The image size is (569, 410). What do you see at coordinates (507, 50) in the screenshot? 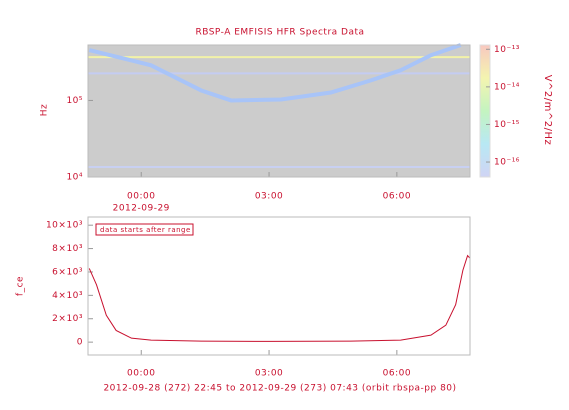
I see `colorbar-tick-label: 10⁻¹³` at bounding box center [507, 50].